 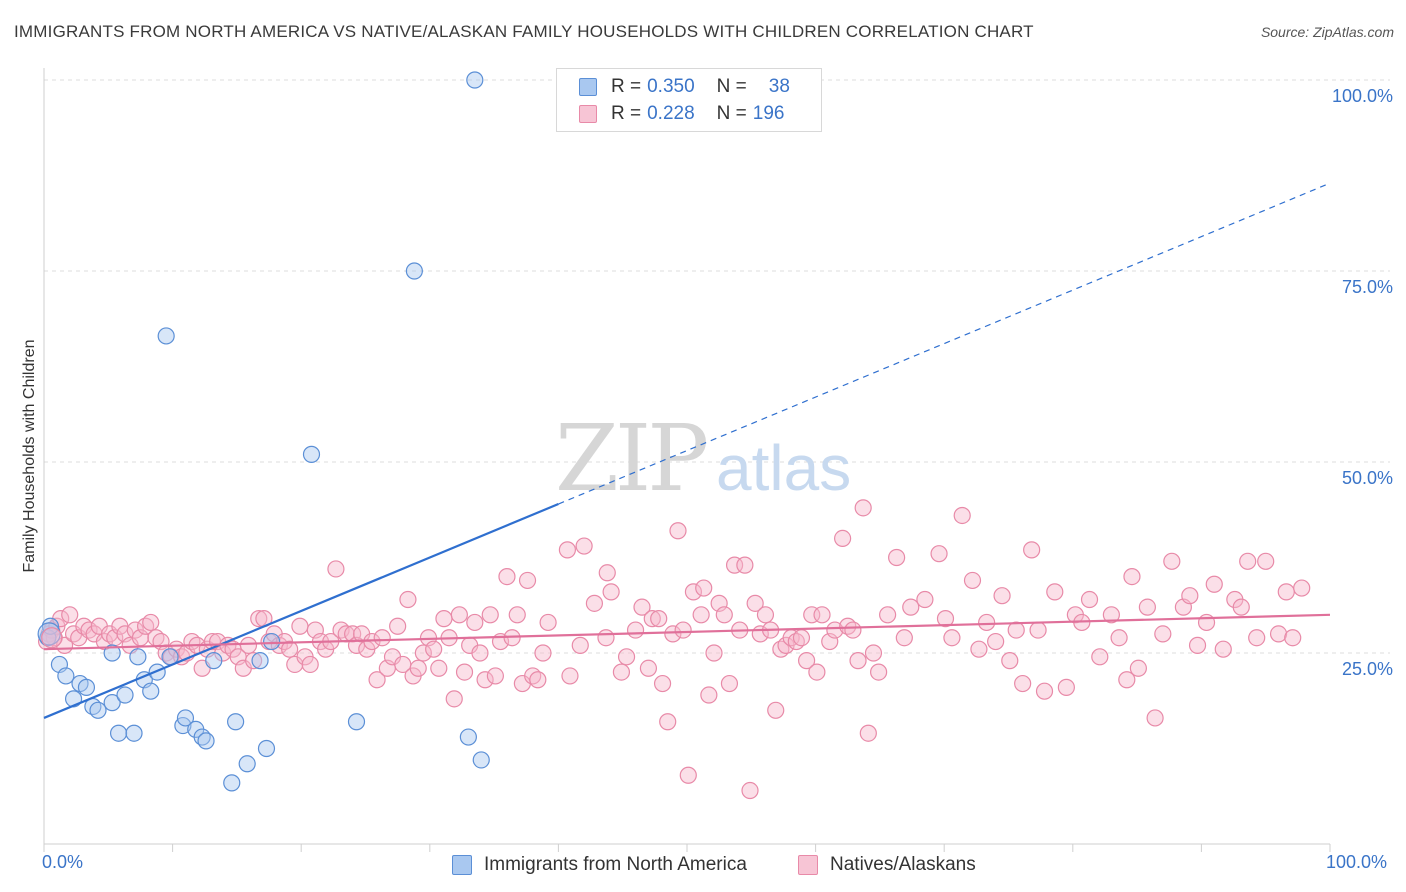 What do you see at coordinates (768, 113) in the screenshot?
I see `legend-n-value: 196` at bounding box center [768, 113].